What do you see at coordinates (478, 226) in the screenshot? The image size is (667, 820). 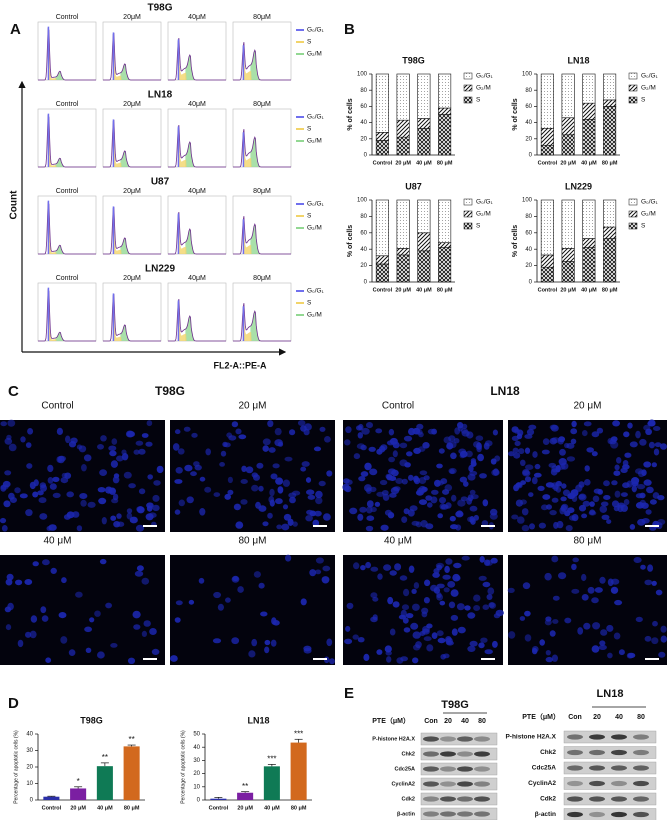 I see `legend-label: S` at bounding box center [478, 226].